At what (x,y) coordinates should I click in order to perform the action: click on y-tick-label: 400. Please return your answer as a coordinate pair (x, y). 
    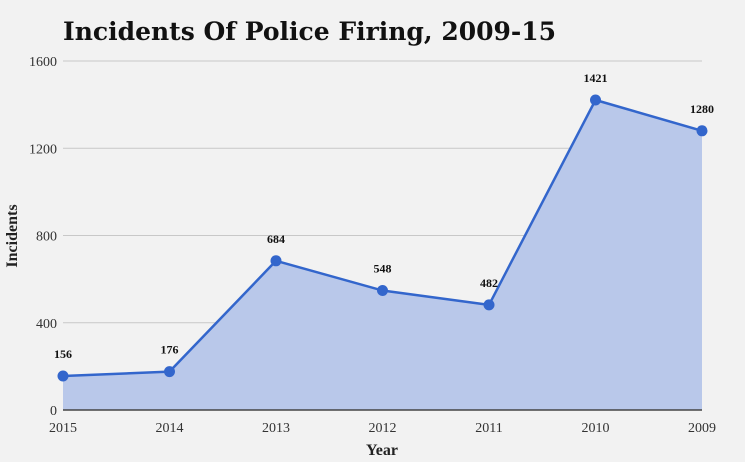
    Looking at the image, I should click on (46, 324).